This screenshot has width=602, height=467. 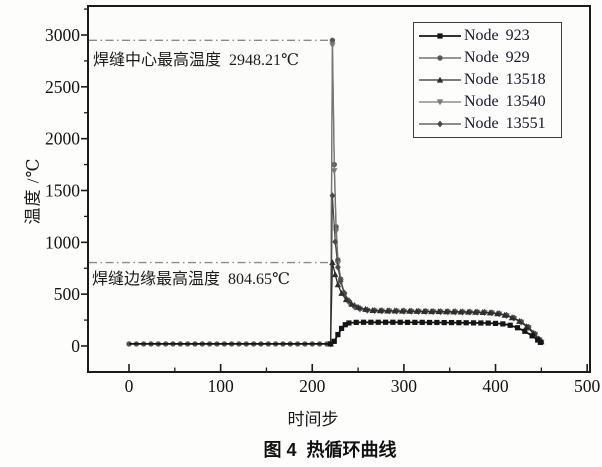 I want to click on y-axis-label: 温度 /℃, so click(x=33, y=191).